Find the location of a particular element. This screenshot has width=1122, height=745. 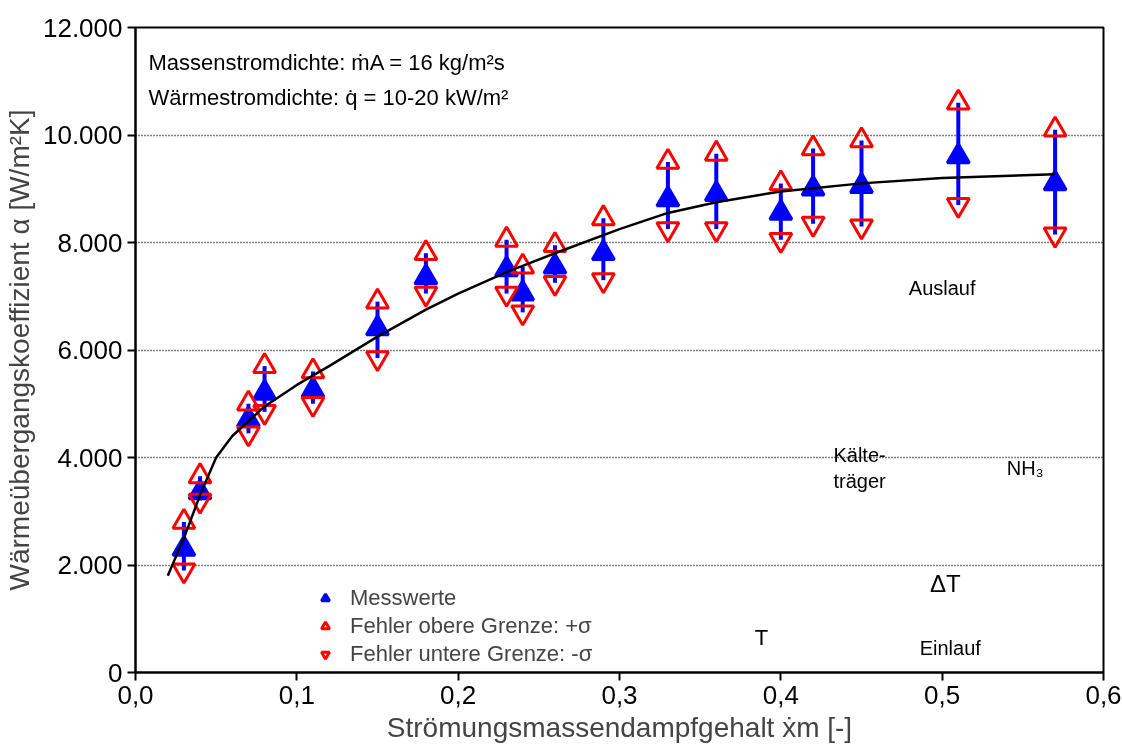

x-tick-label: 0,5 is located at coordinates (942, 694).